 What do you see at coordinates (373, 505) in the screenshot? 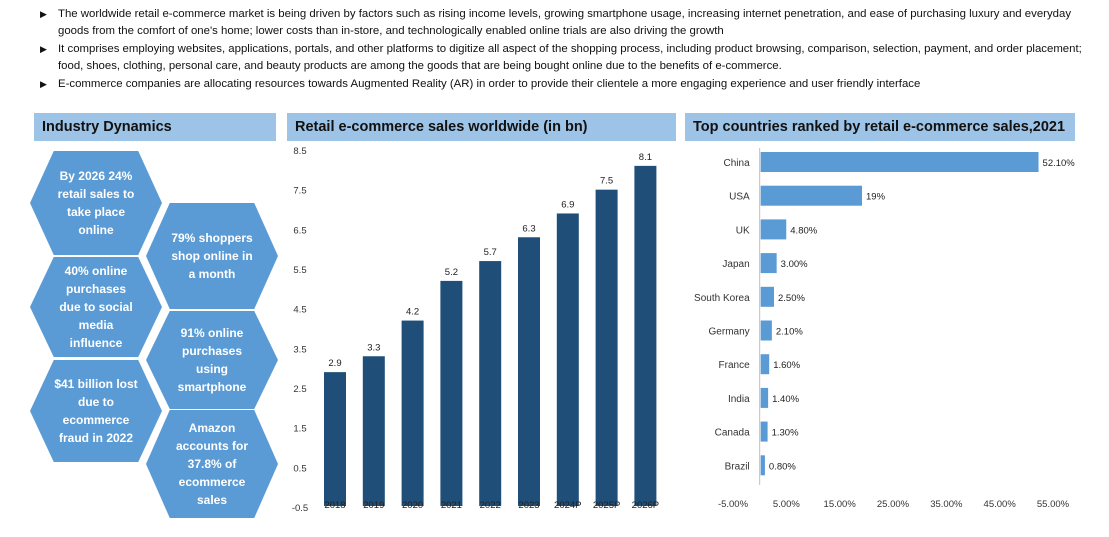
I see `x-tick-label: 2019` at bounding box center [373, 505].